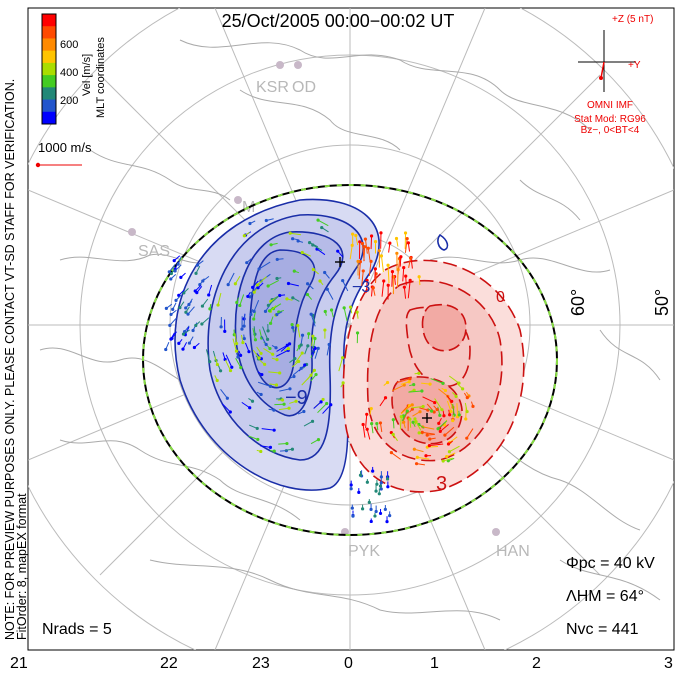 This screenshot has height=674, width=680. Describe the element at coordinates (87, 75) in the screenshot. I see `colorbar-label: Vel [m/s]` at that location.